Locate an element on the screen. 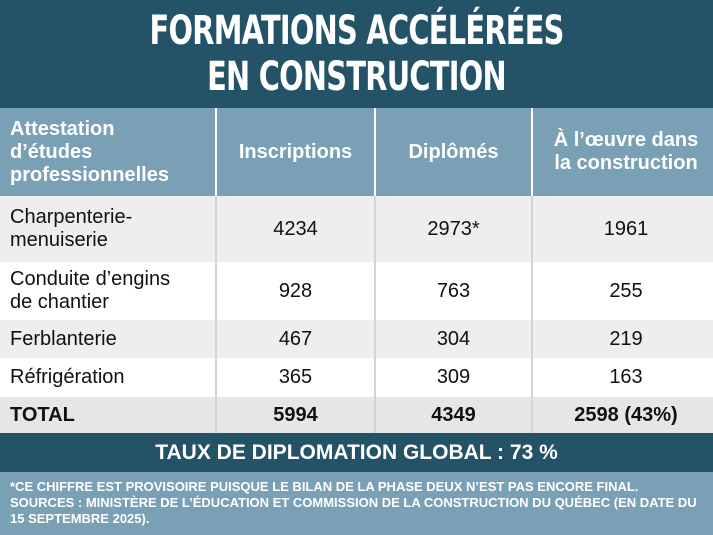 The image size is (713, 535). cell: 467 is located at coordinates (295, 339).